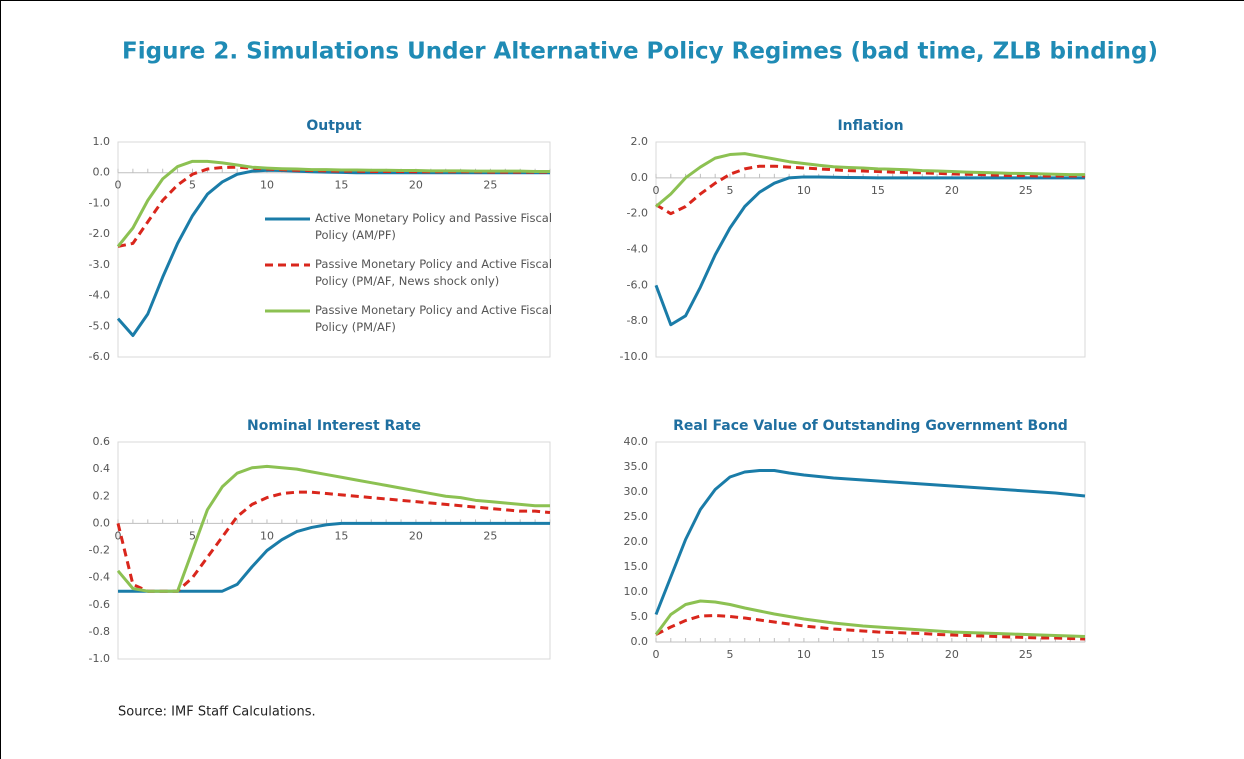  I want to click on y-tick-label: 10.0, so click(636, 591).